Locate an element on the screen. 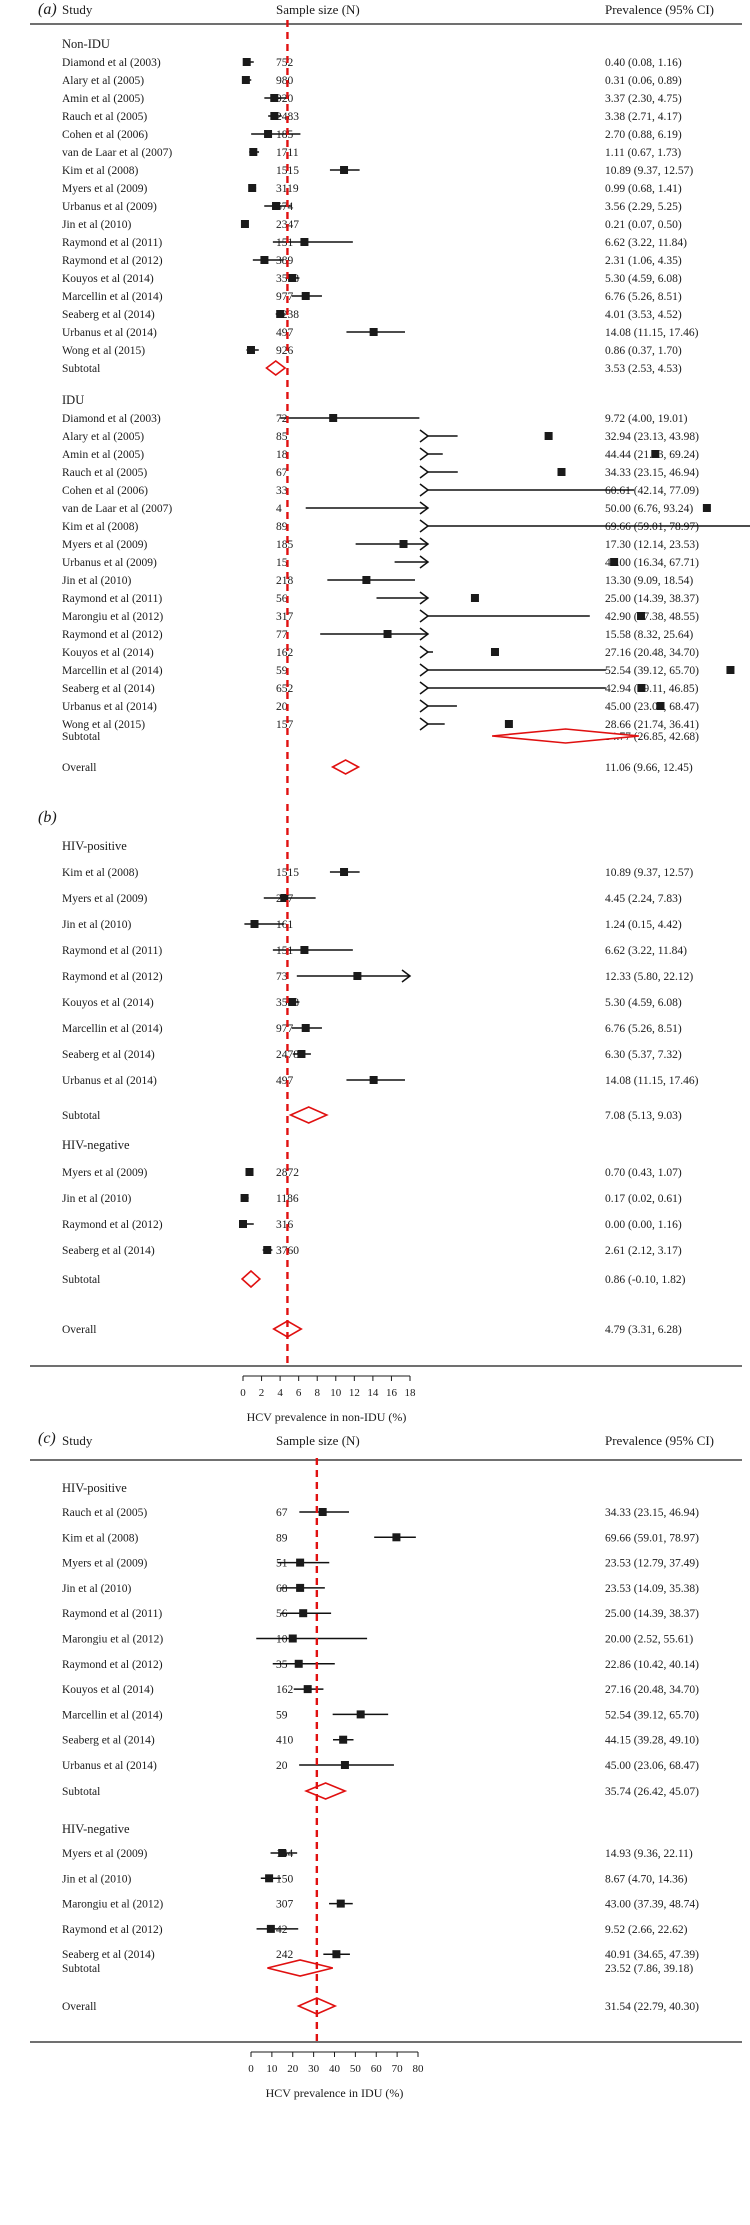 Image resolution: width=750 pixels, height=2225 pixels. prevalence-ci-label: 6.62 (3.22, 11.84) is located at coordinates (646, 951).